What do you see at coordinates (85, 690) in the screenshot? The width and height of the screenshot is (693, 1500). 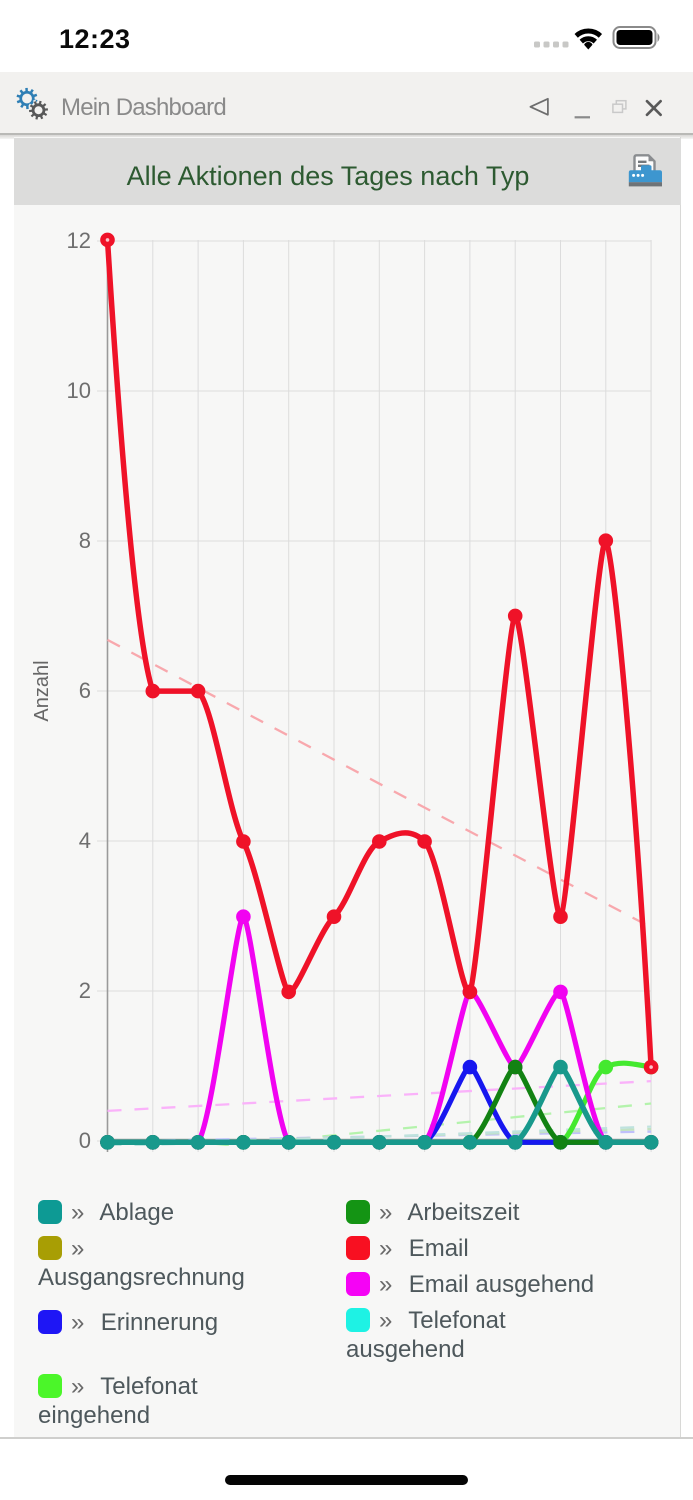 I see `svg-text: 6` at bounding box center [85, 690].